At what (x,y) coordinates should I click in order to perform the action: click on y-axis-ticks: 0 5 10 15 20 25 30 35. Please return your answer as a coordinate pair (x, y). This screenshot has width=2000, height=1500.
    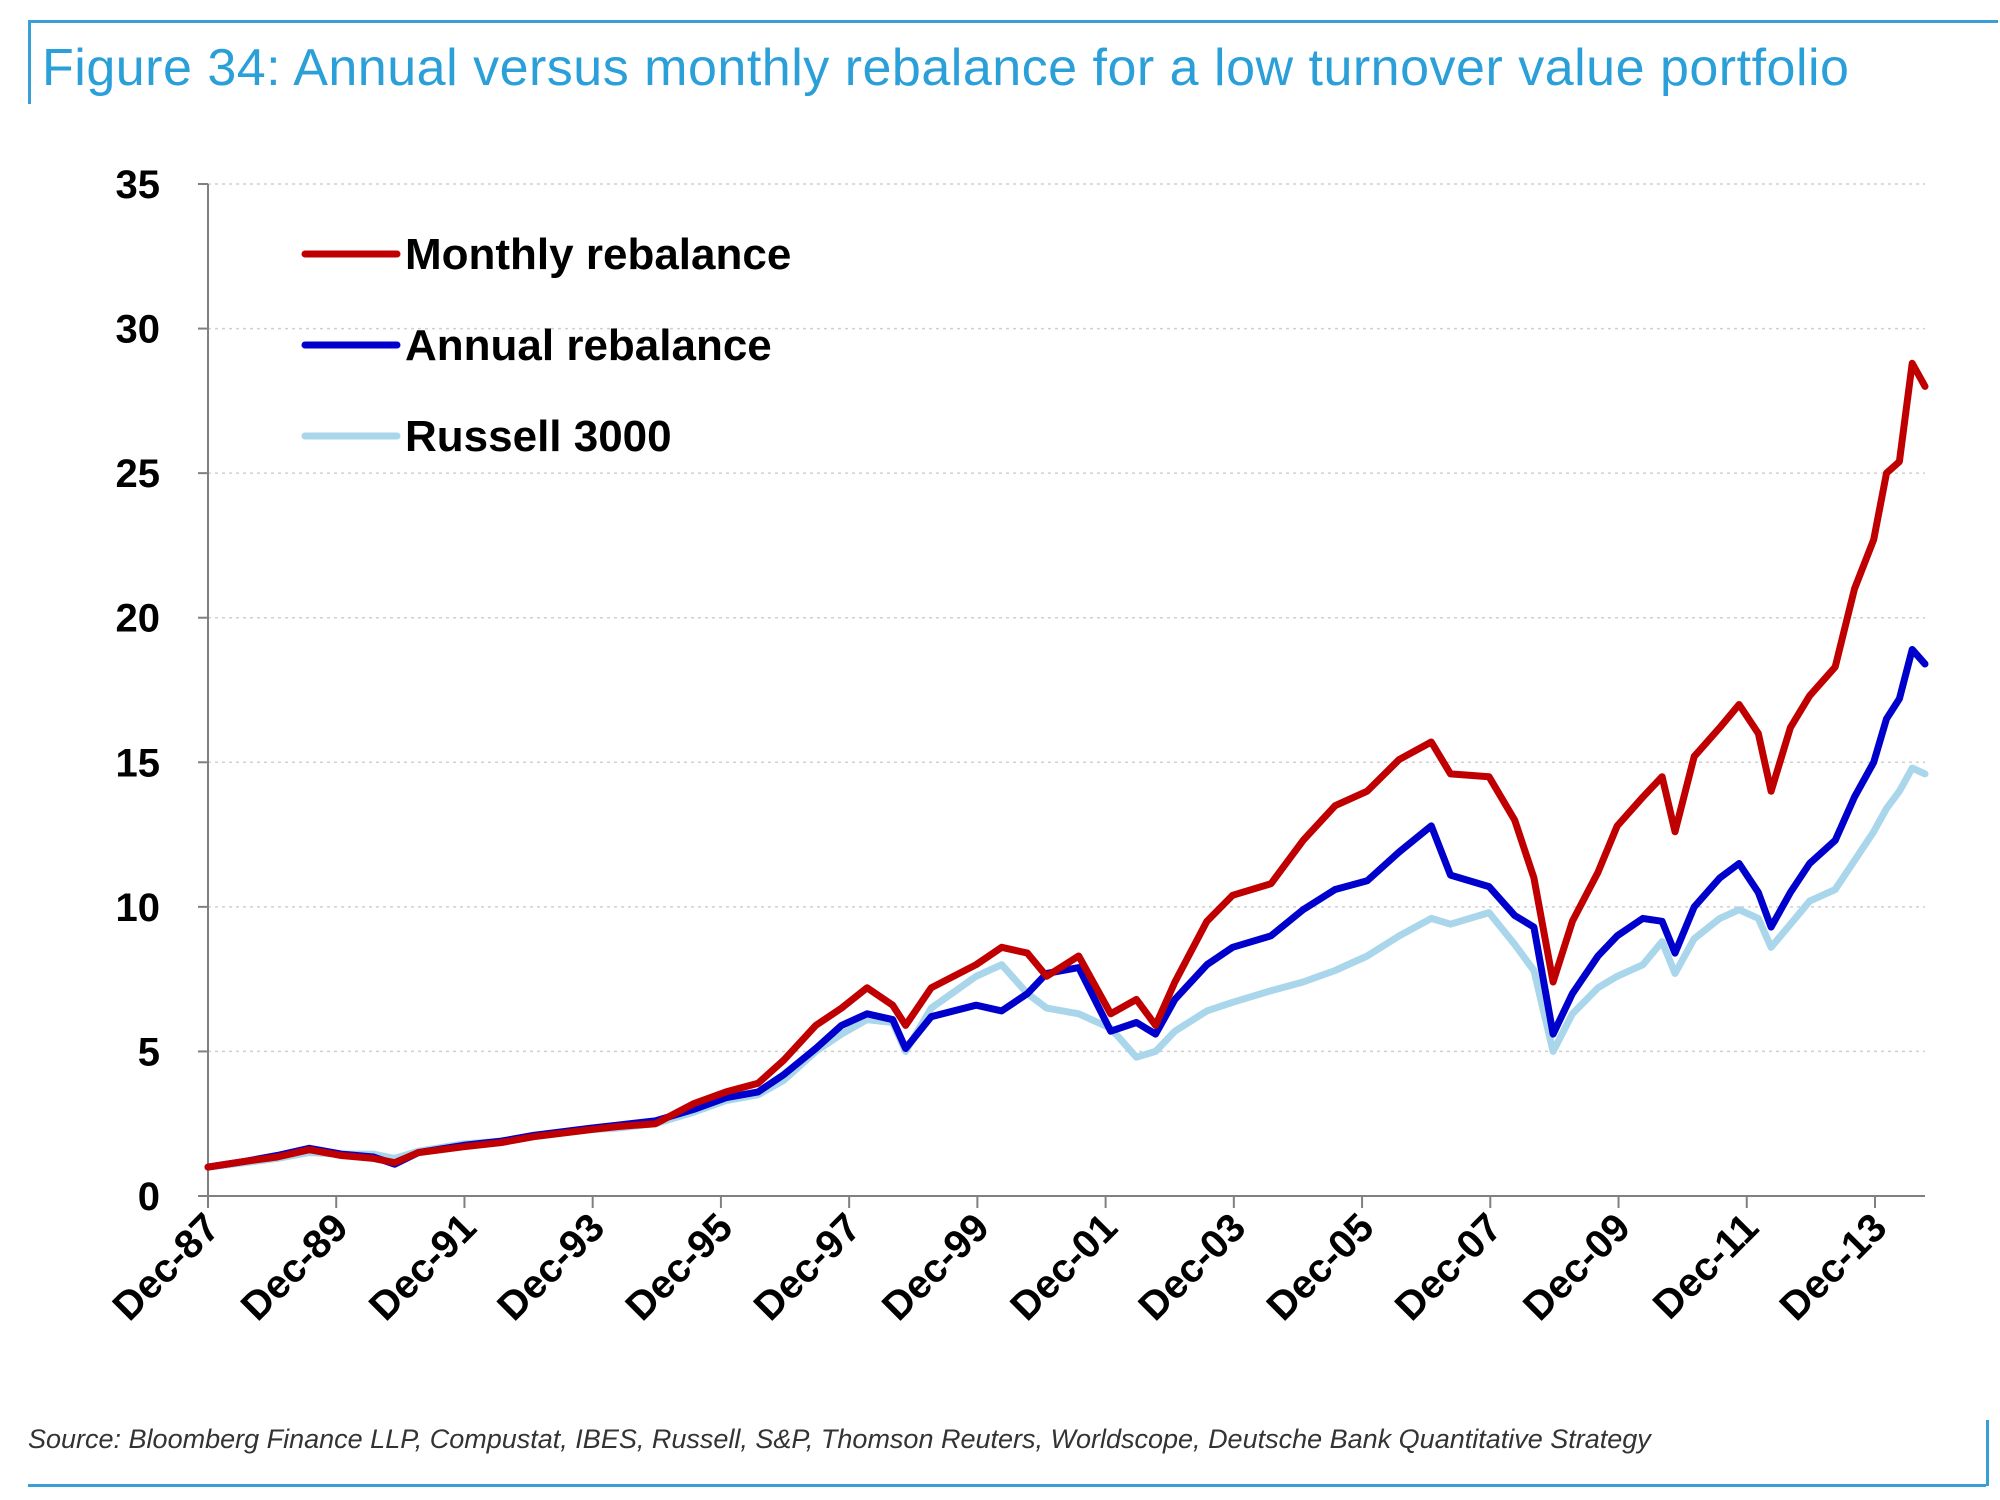
    Looking at the image, I should click on (162, 691).